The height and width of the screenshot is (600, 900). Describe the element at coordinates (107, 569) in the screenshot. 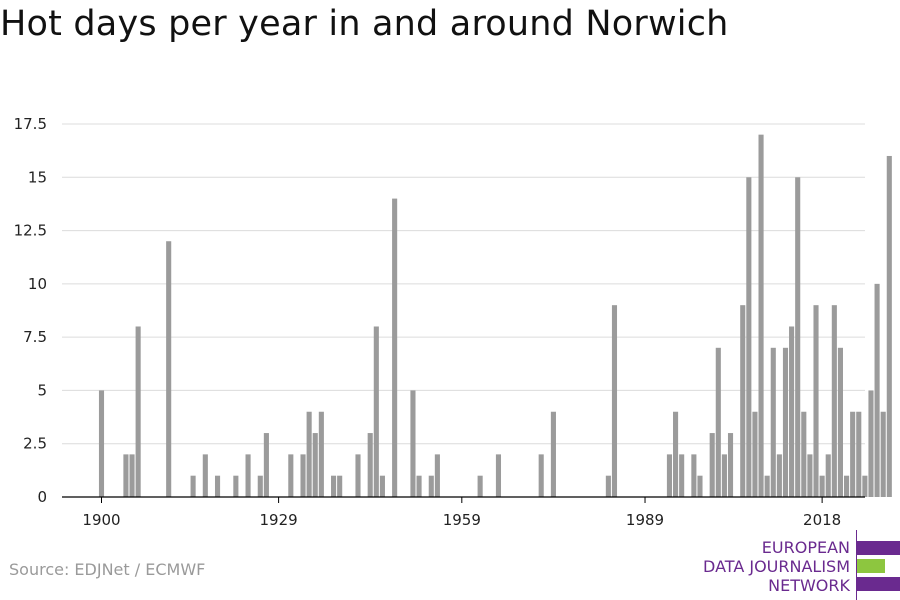

I see `source-note: Source: EDJNet / ECMWF` at that location.